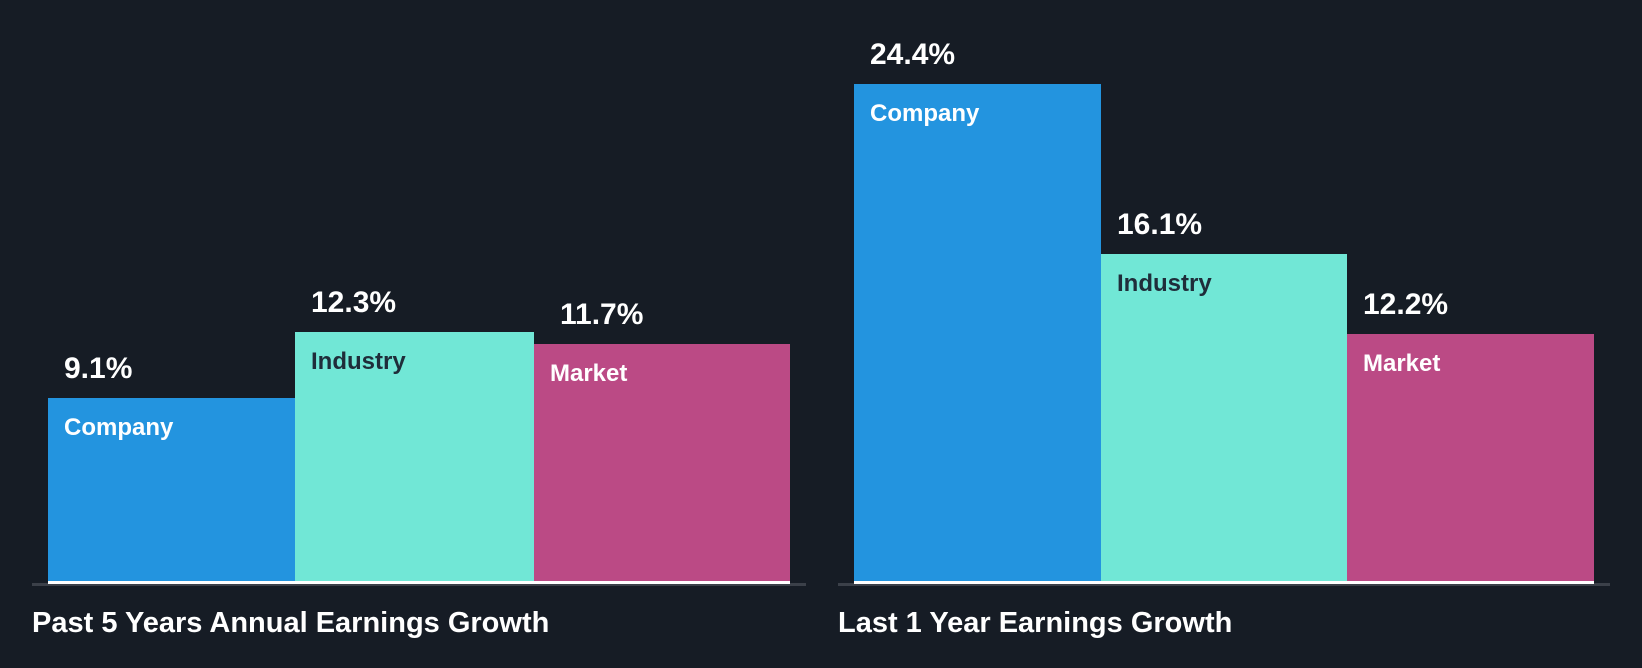 The height and width of the screenshot is (668, 1642). I want to click on chart-title: Past 5 Years Annual Earnings Growth, so click(291, 623).